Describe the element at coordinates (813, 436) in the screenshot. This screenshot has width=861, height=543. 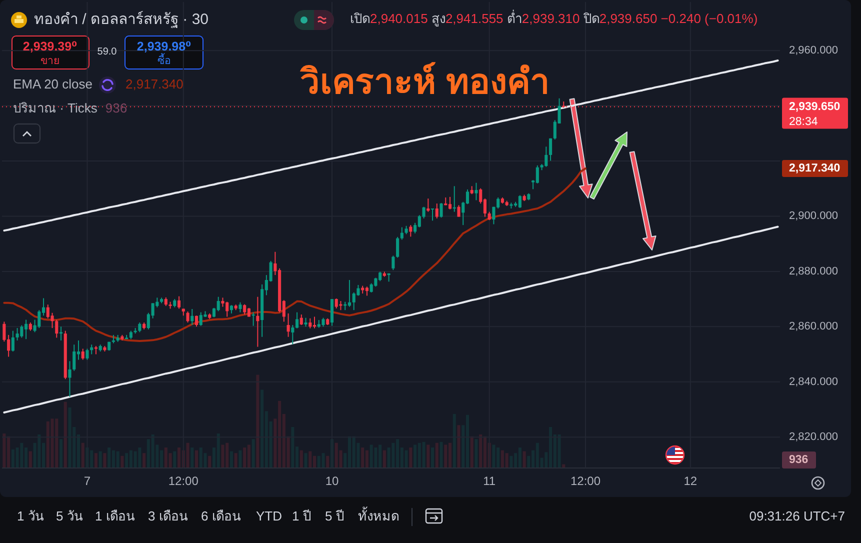
I see `y-tick-label: 2,820.000` at that location.